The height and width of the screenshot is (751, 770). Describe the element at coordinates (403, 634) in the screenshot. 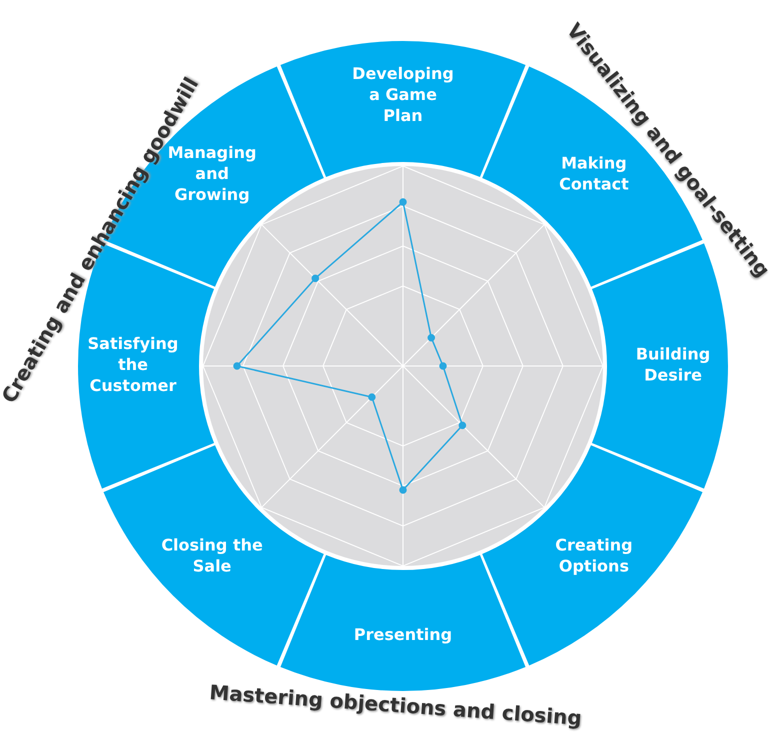

I see `spoke-label: Presenting` at that location.